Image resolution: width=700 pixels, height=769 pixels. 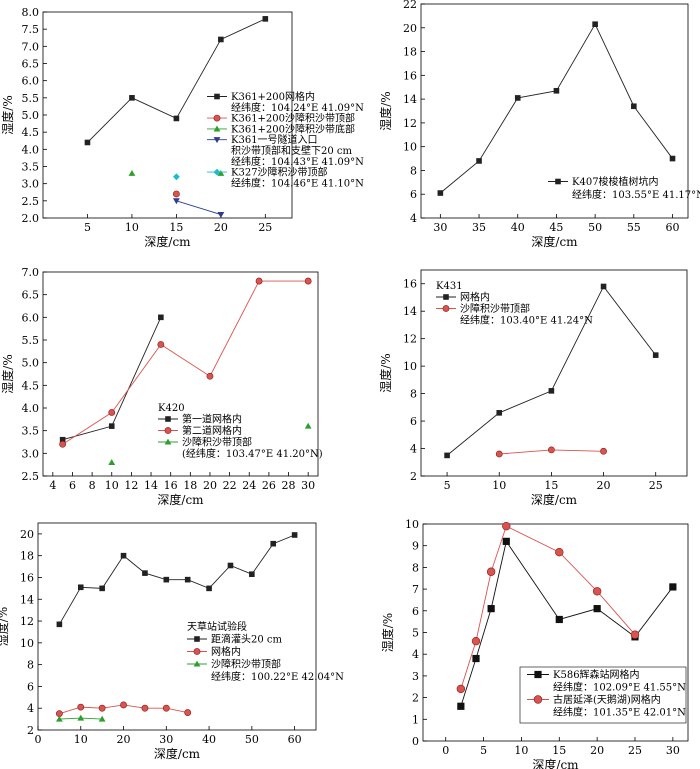 What do you see at coordinates (112, 379) in the screenshot?
I see `series-line` at bounding box center [112, 379].